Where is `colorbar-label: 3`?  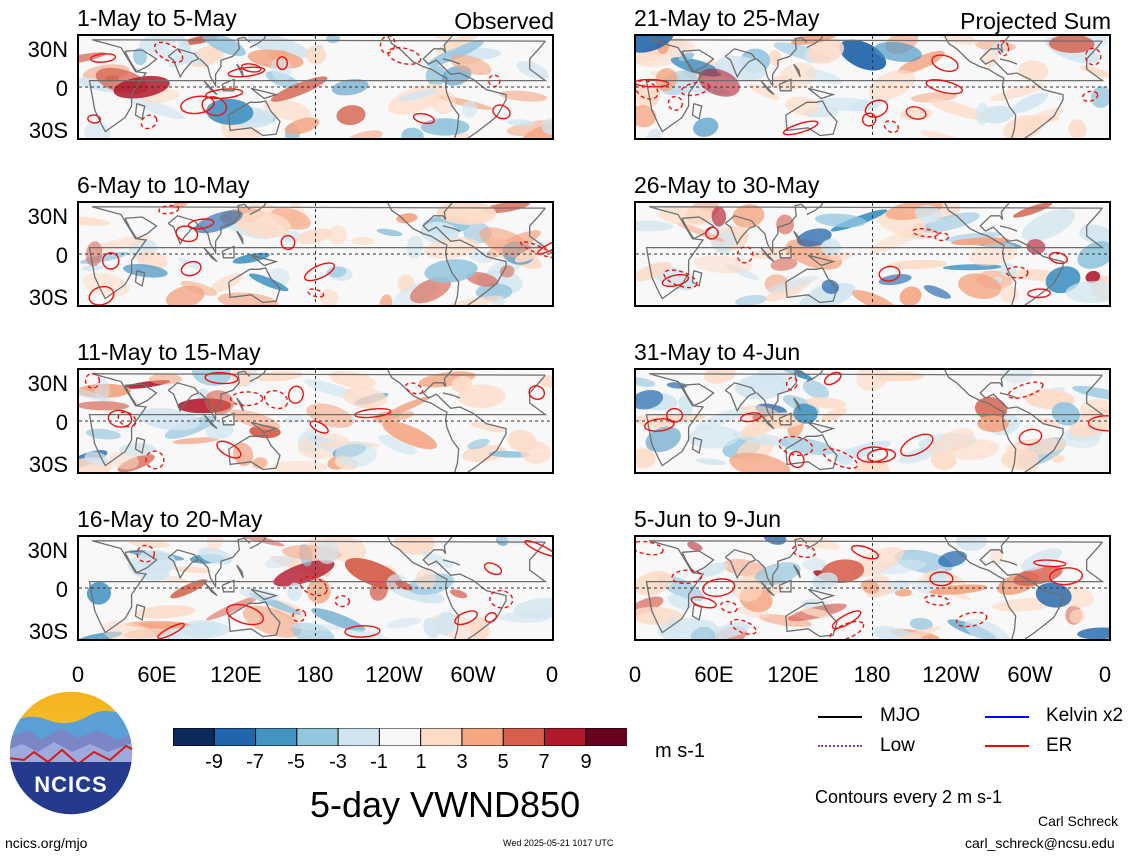 colorbar-label: 3 is located at coordinates (462, 762).